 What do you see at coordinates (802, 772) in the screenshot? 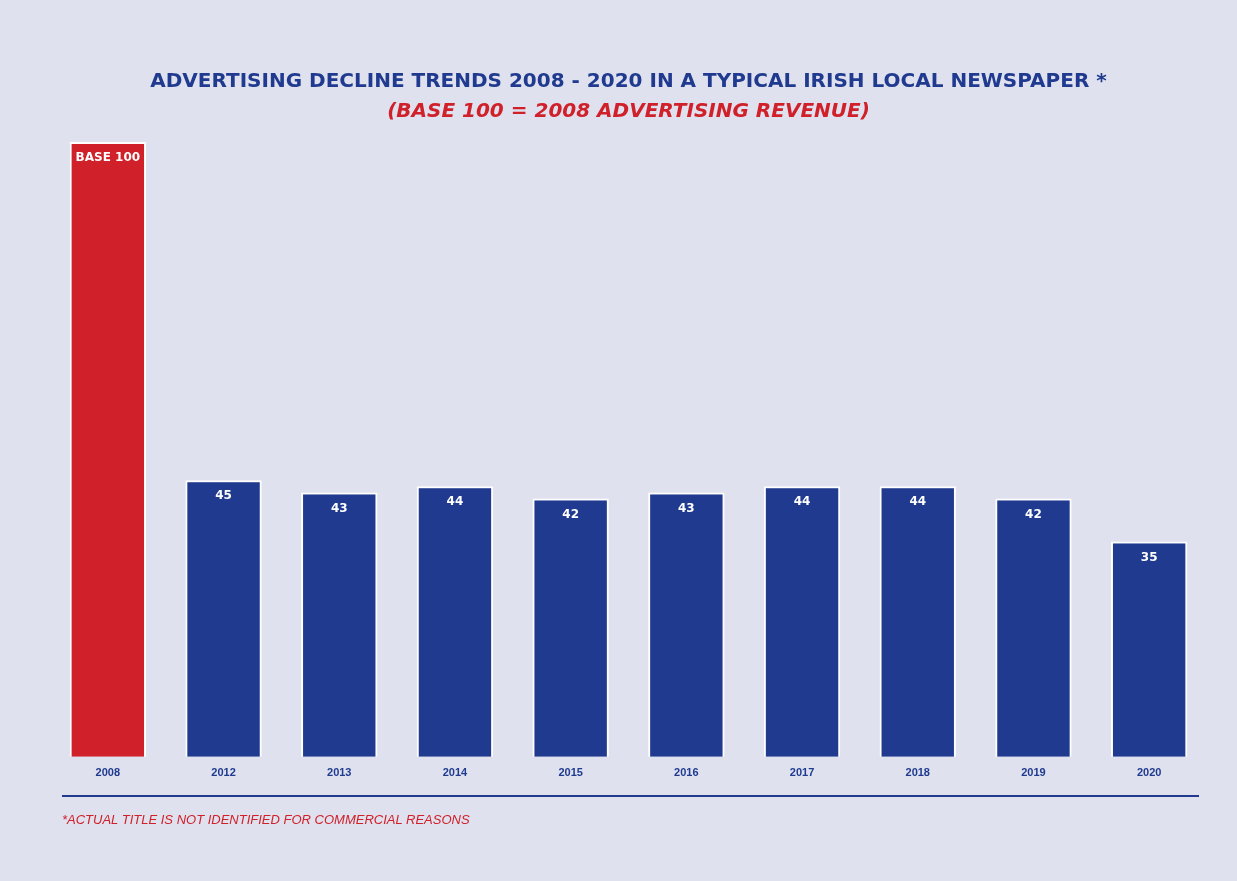
I see `x-tick-label: 2017` at bounding box center [802, 772].